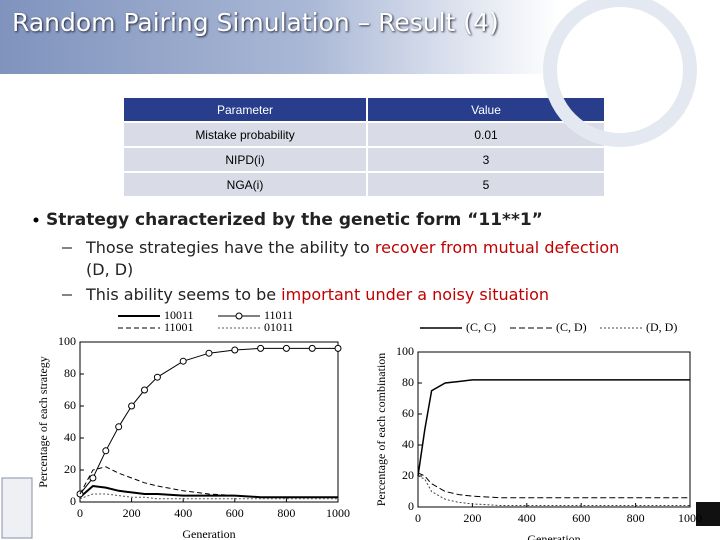 Image resolution: width=720 pixels, height=540 pixels. I want to click on legend-label: (D, D), so click(661, 327).